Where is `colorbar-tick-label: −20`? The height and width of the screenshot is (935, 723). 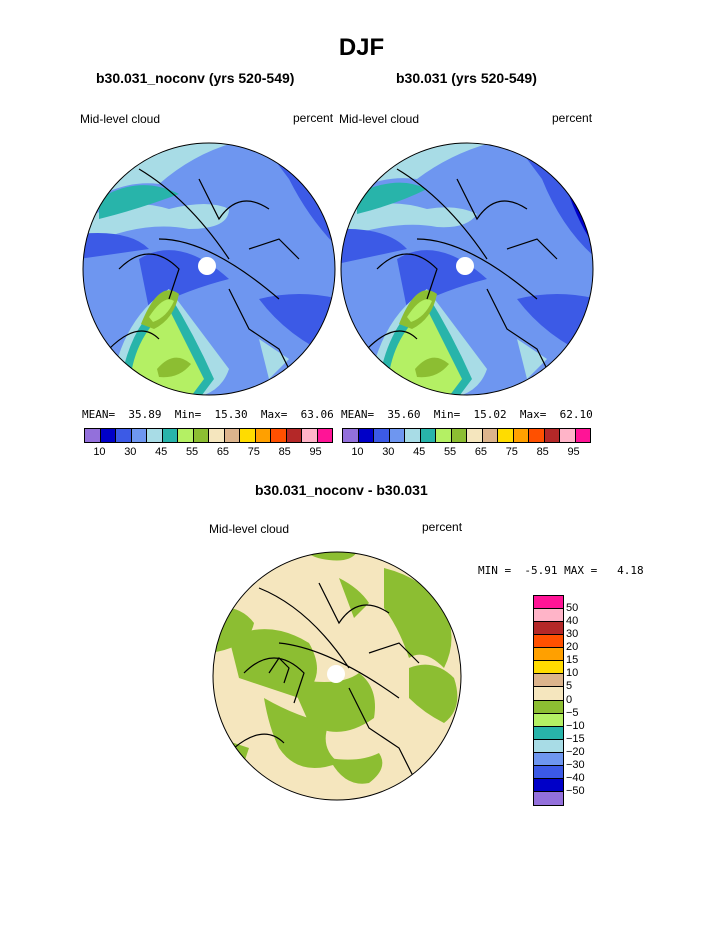
colorbar-tick-label: −20 is located at coordinates (575, 751).